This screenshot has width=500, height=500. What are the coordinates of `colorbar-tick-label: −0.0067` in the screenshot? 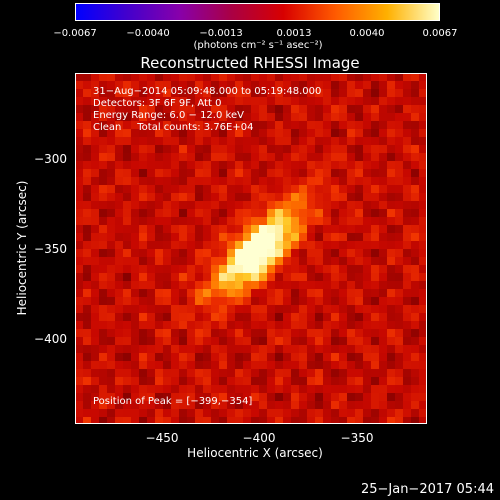 It's located at (75, 33).